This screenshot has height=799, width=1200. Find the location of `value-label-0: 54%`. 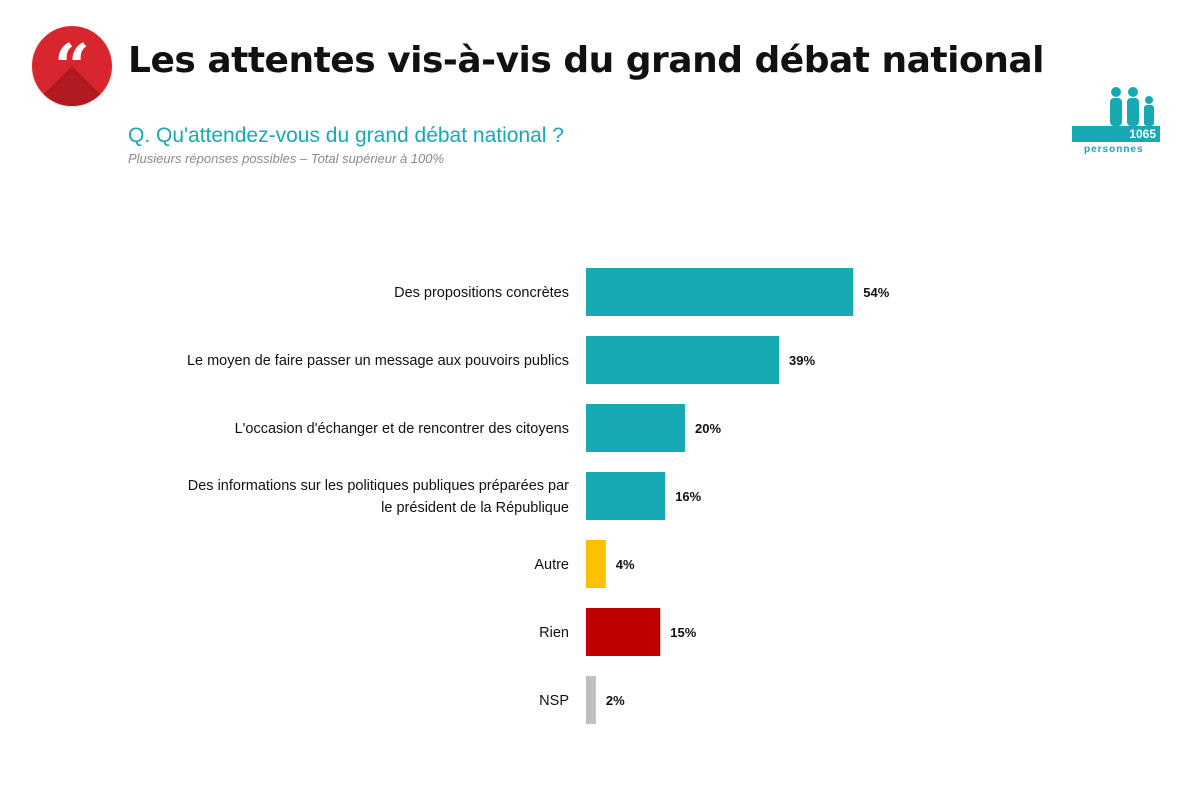

value-label-0: 54% is located at coordinates (876, 292).